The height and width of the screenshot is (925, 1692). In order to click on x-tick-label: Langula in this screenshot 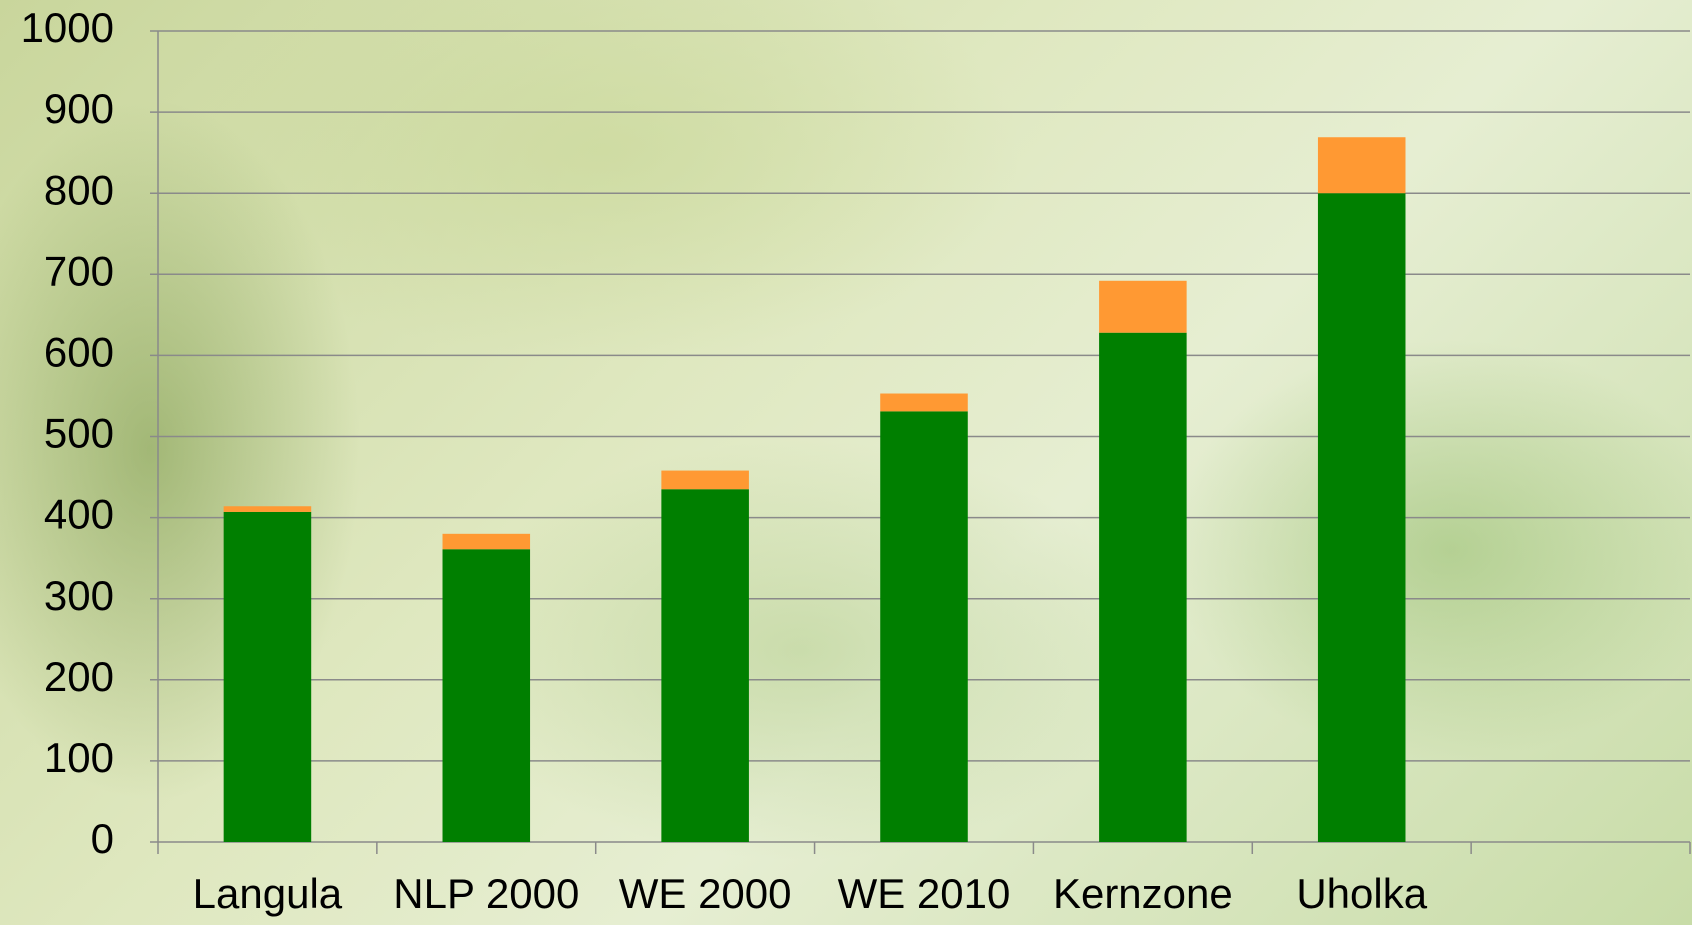, I will do `click(268, 893)`.